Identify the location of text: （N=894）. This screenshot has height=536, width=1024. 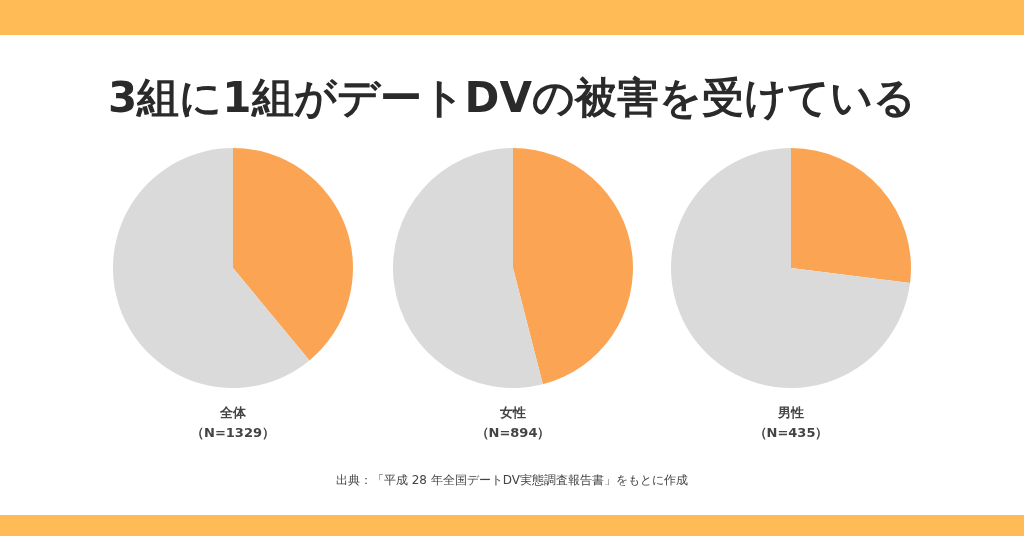
(513, 433).